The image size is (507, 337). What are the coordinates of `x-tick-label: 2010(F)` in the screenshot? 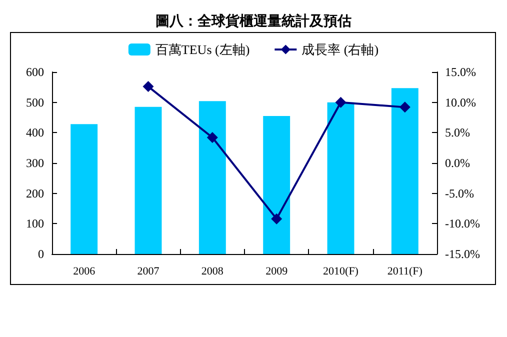 It's located at (341, 272).